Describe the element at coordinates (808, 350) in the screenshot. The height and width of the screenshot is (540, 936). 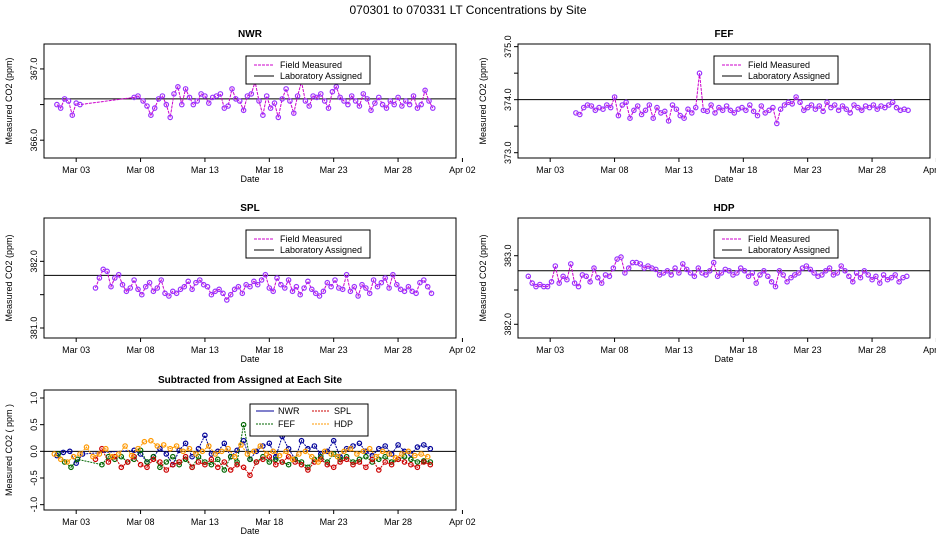
I see `x-tick-label: Mar 23` at that location.